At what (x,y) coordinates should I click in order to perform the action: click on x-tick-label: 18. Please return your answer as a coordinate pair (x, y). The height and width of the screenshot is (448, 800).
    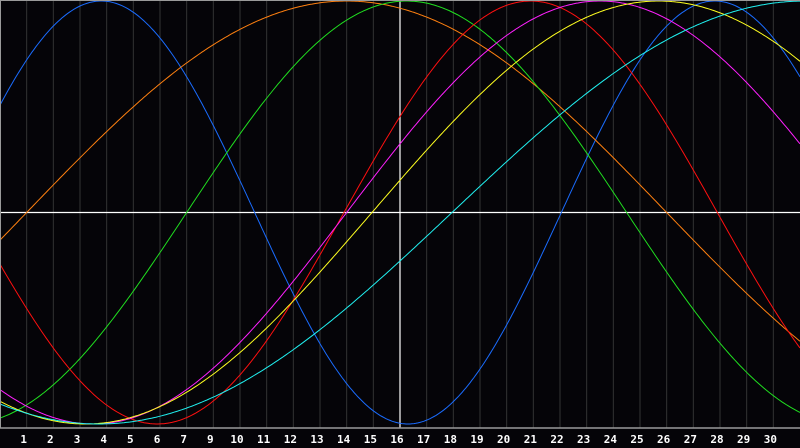
    Looking at the image, I should click on (450, 439).